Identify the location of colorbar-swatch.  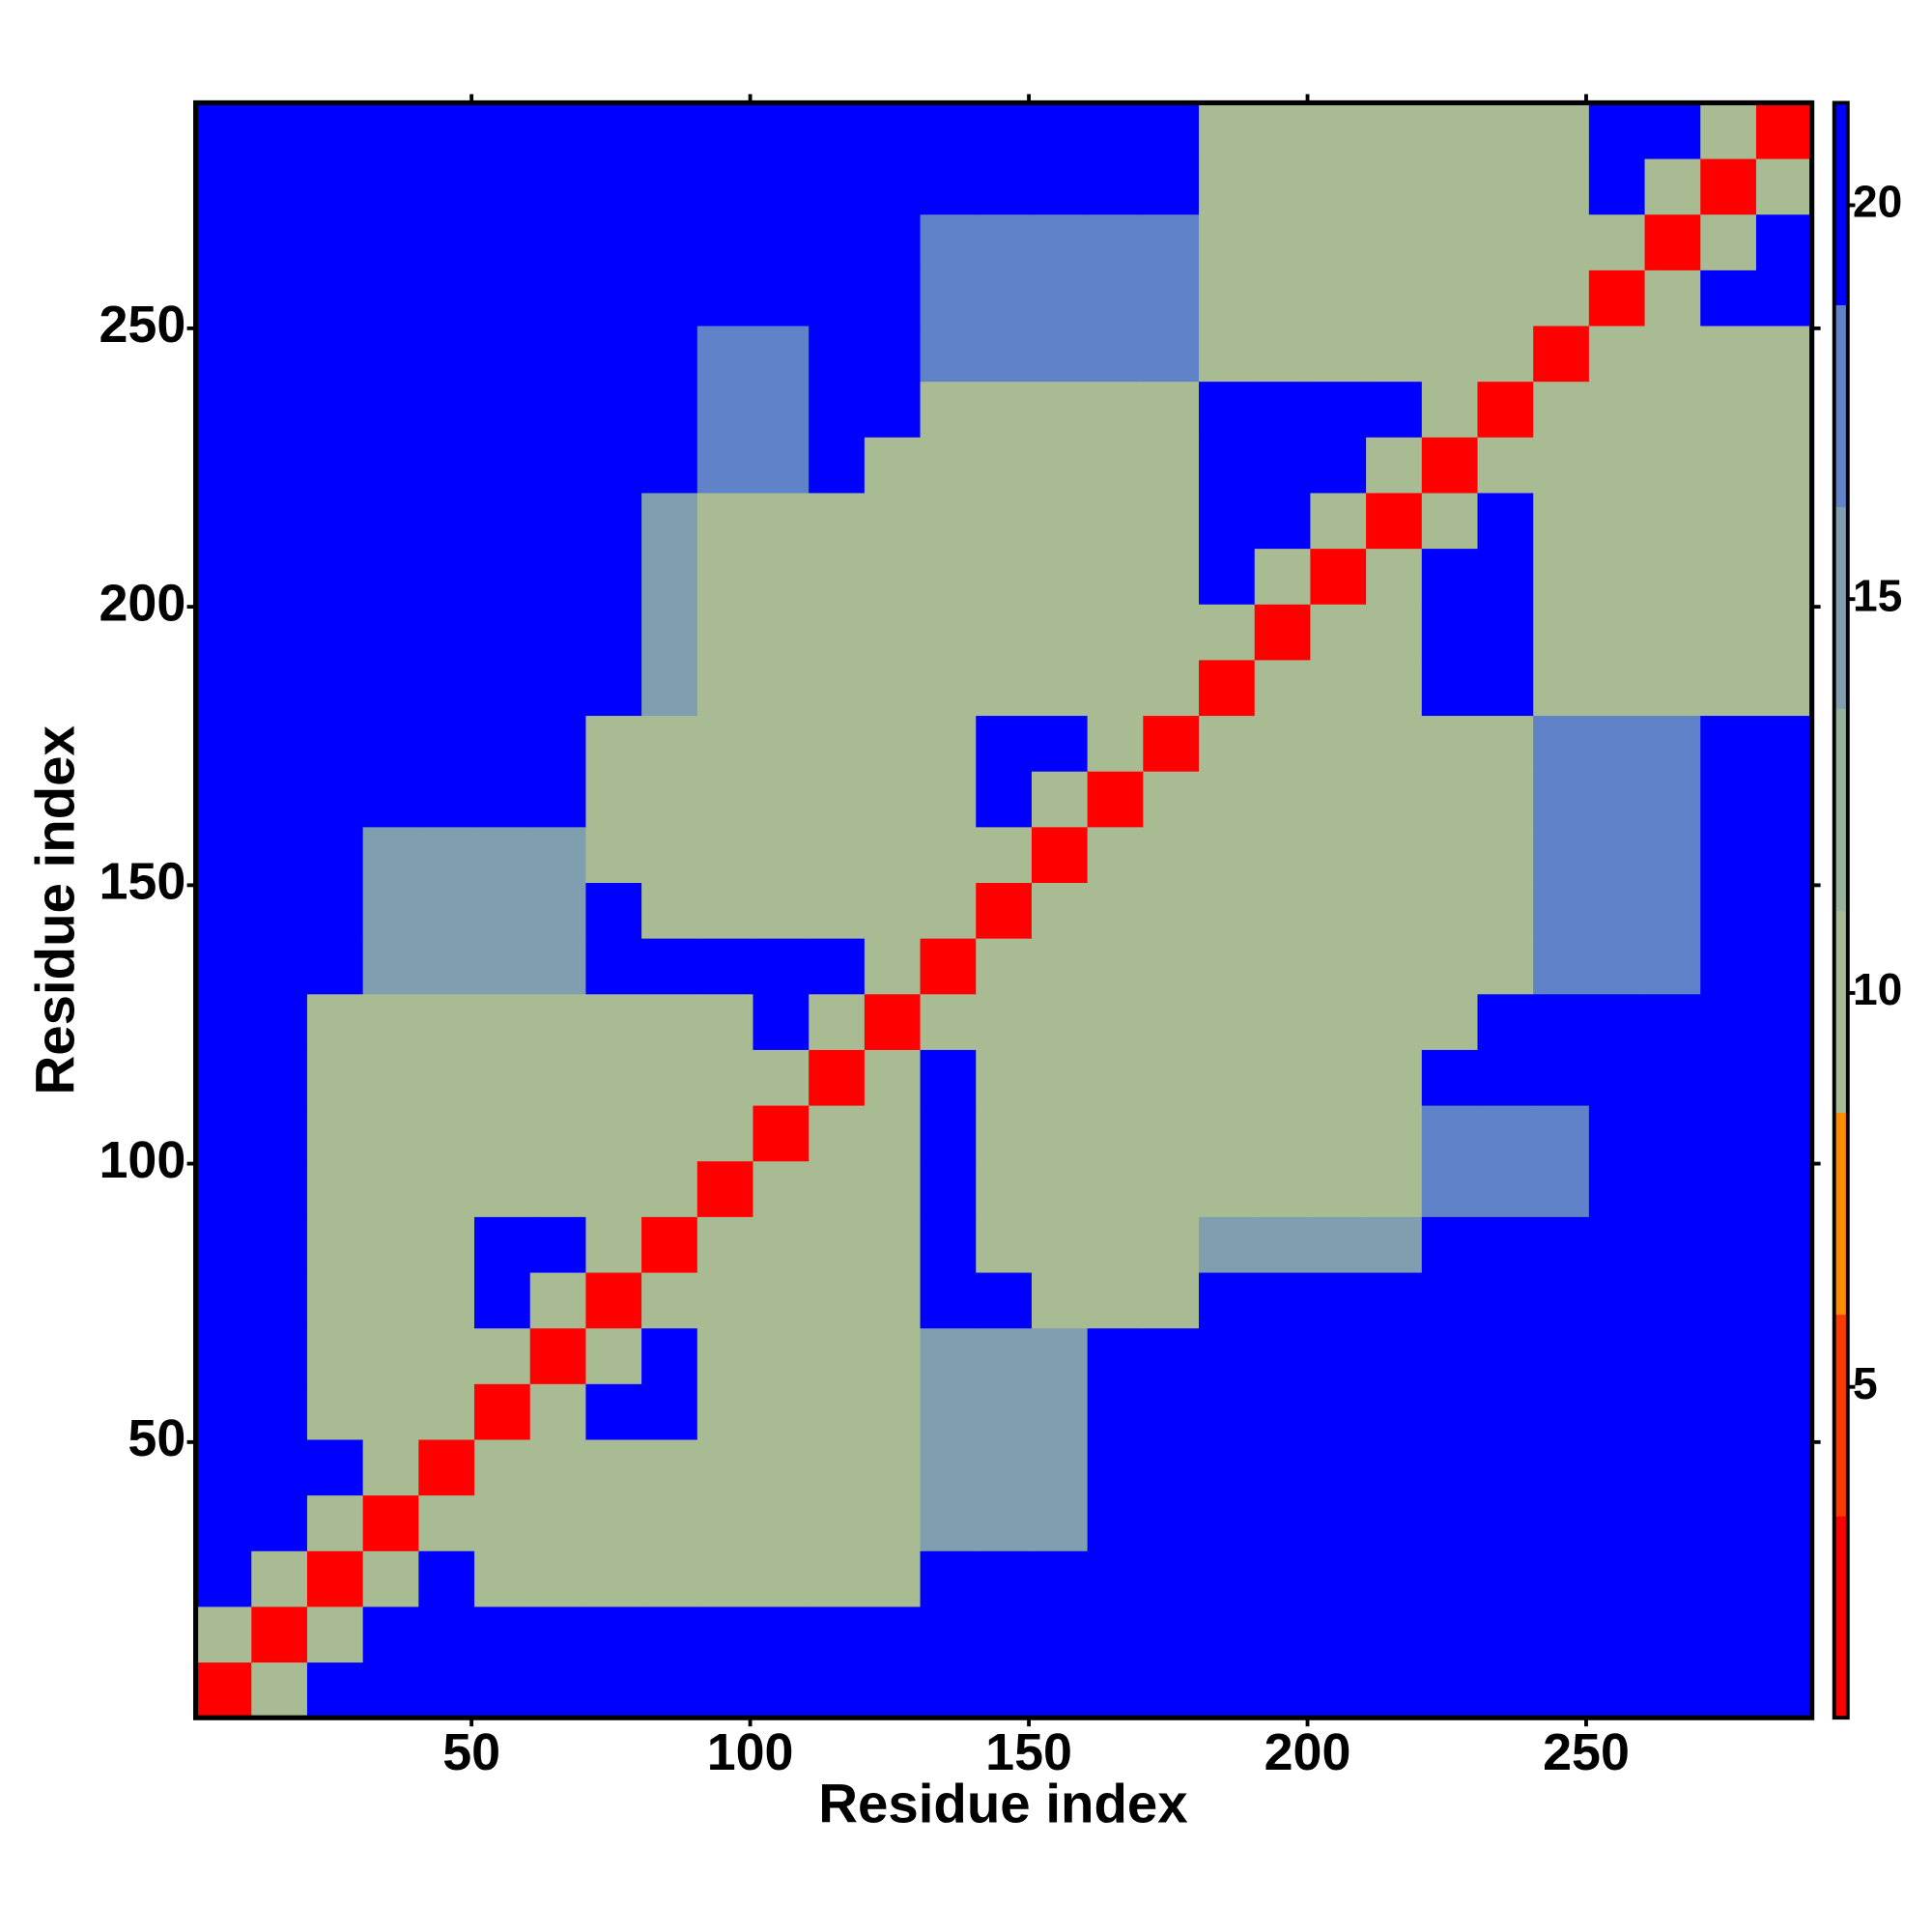
(1840, 1011).